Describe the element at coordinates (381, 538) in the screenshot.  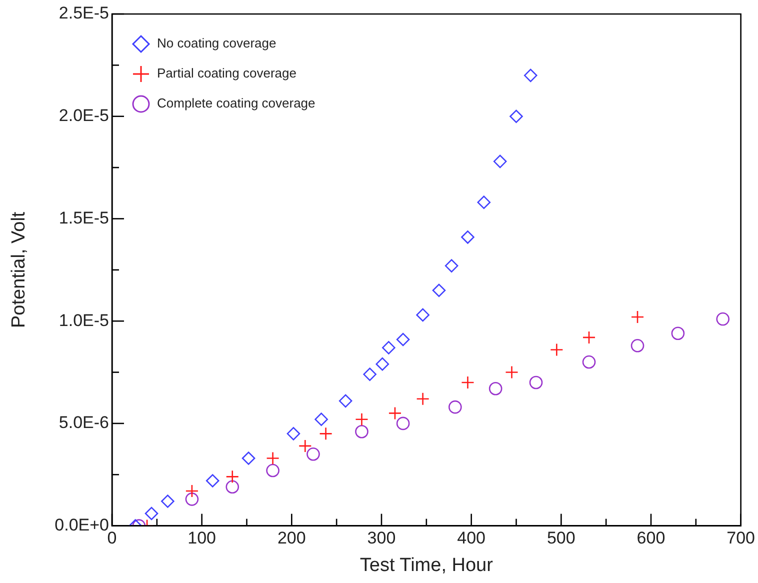
I see `x-tick-label: 300` at that location.